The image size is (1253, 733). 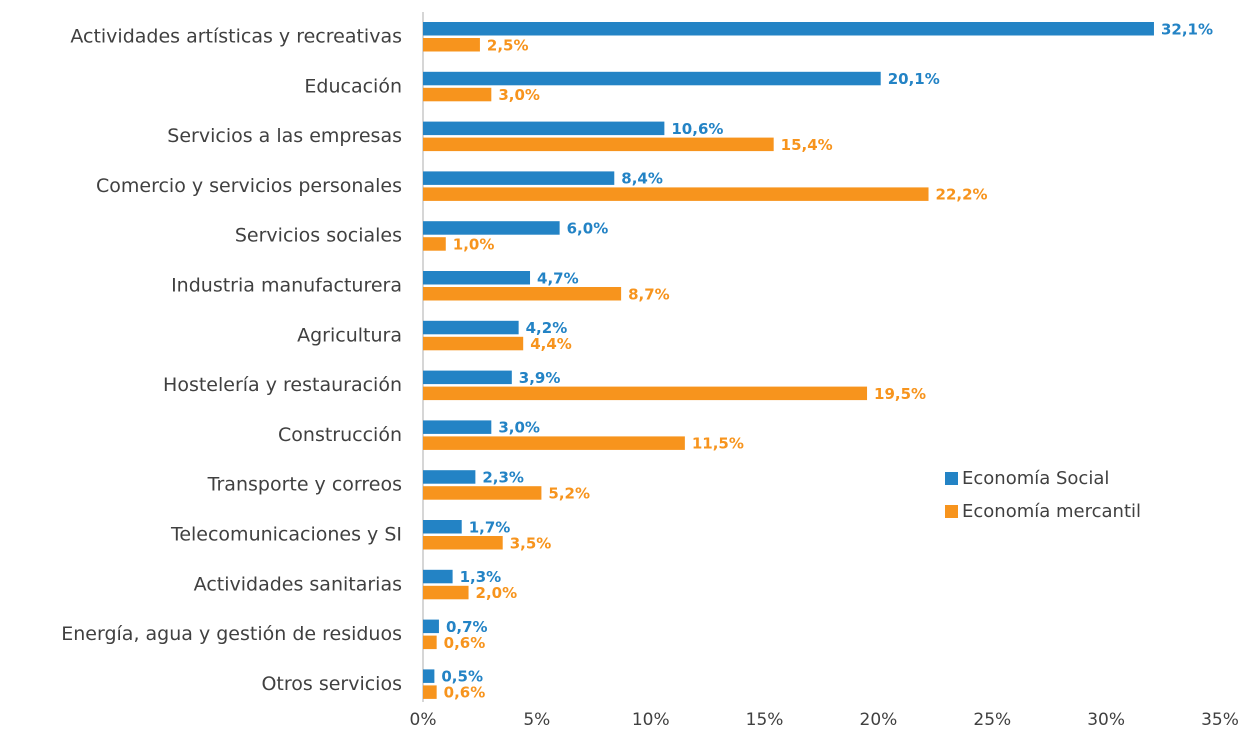 What do you see at coordinates (807, 145) in the screenshot?
I see `value-label: 15,4%` at bounding box center [807, 145].